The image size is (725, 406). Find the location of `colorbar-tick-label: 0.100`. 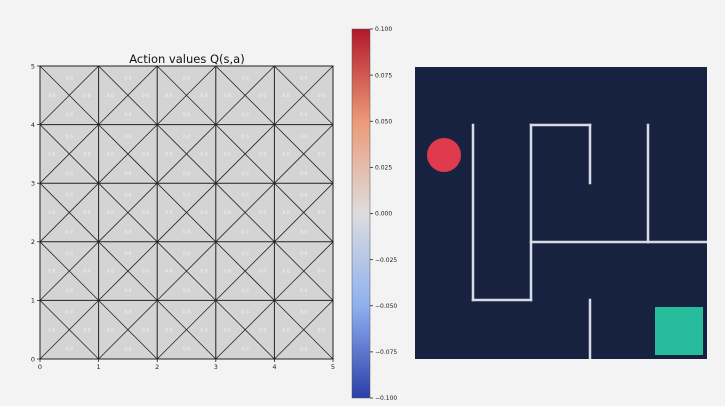

colorbar-tick-label: 0.100 is located at coordinates (383, 29).